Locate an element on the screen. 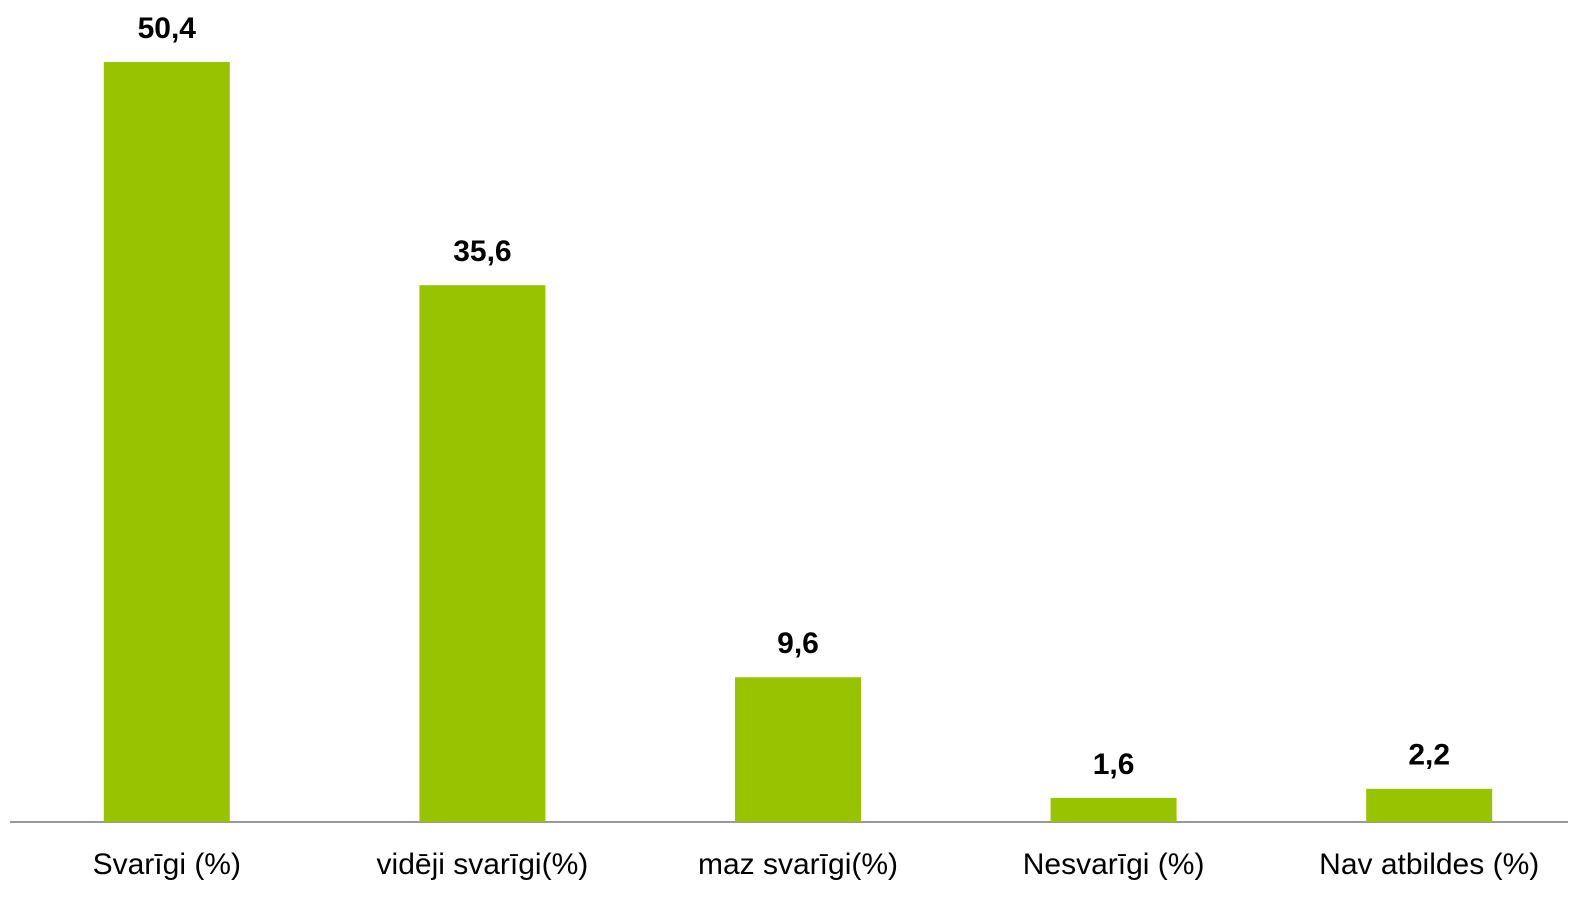  x-tick-label: Svarīgi (%) is located at coordinates (167, 864).